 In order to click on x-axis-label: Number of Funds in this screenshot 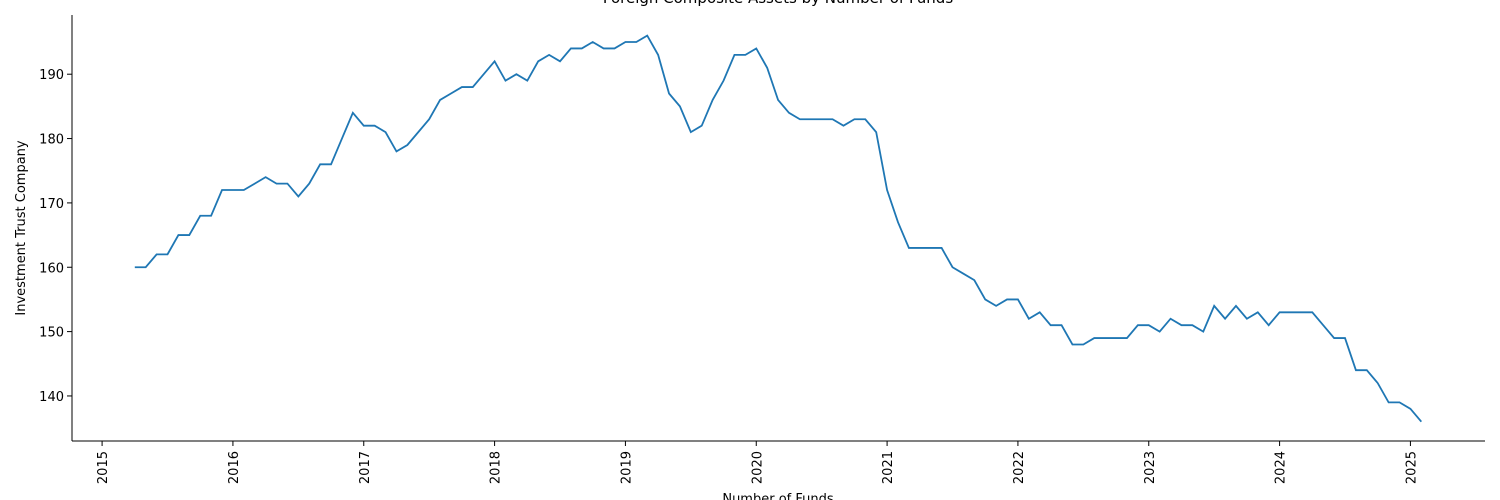, I will do `click(778, 496)`.